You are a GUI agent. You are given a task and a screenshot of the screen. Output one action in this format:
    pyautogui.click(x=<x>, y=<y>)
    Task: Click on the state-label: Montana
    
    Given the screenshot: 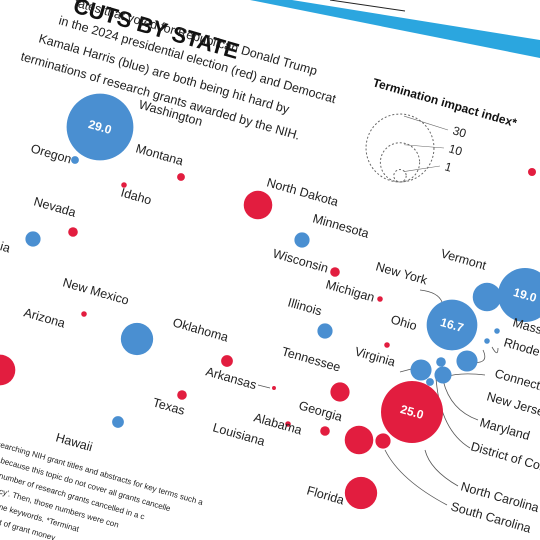 What is the action you would take?
    pyautogui.click(x=159, y=154)
    